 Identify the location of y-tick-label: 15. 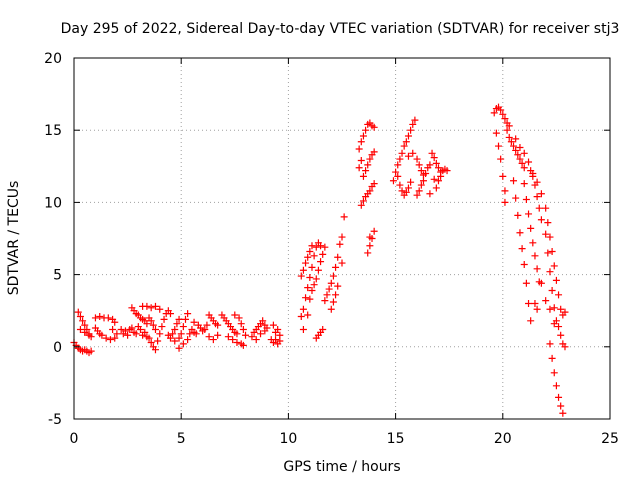
(53, 131).